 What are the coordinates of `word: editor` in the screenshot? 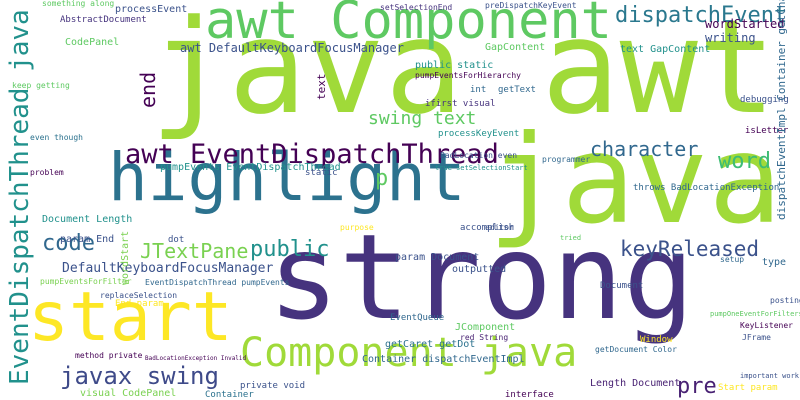 It's located at (499, 227).